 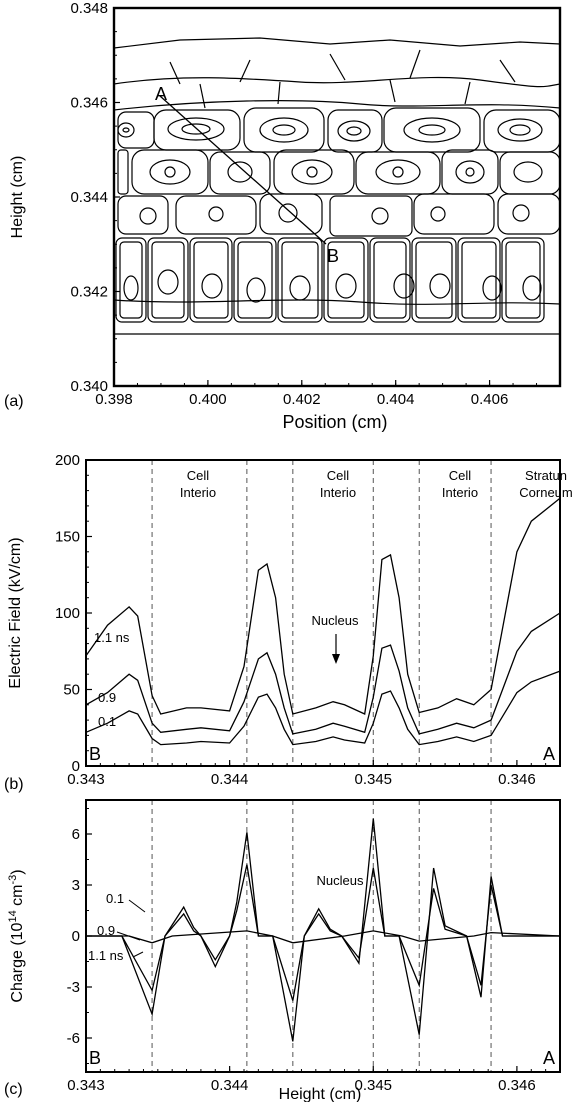 What do you see at coordinates (208, 399) in the screenshot?
I see `x-tick-label-a-1: 0.400` at bounding box center [208, 399].